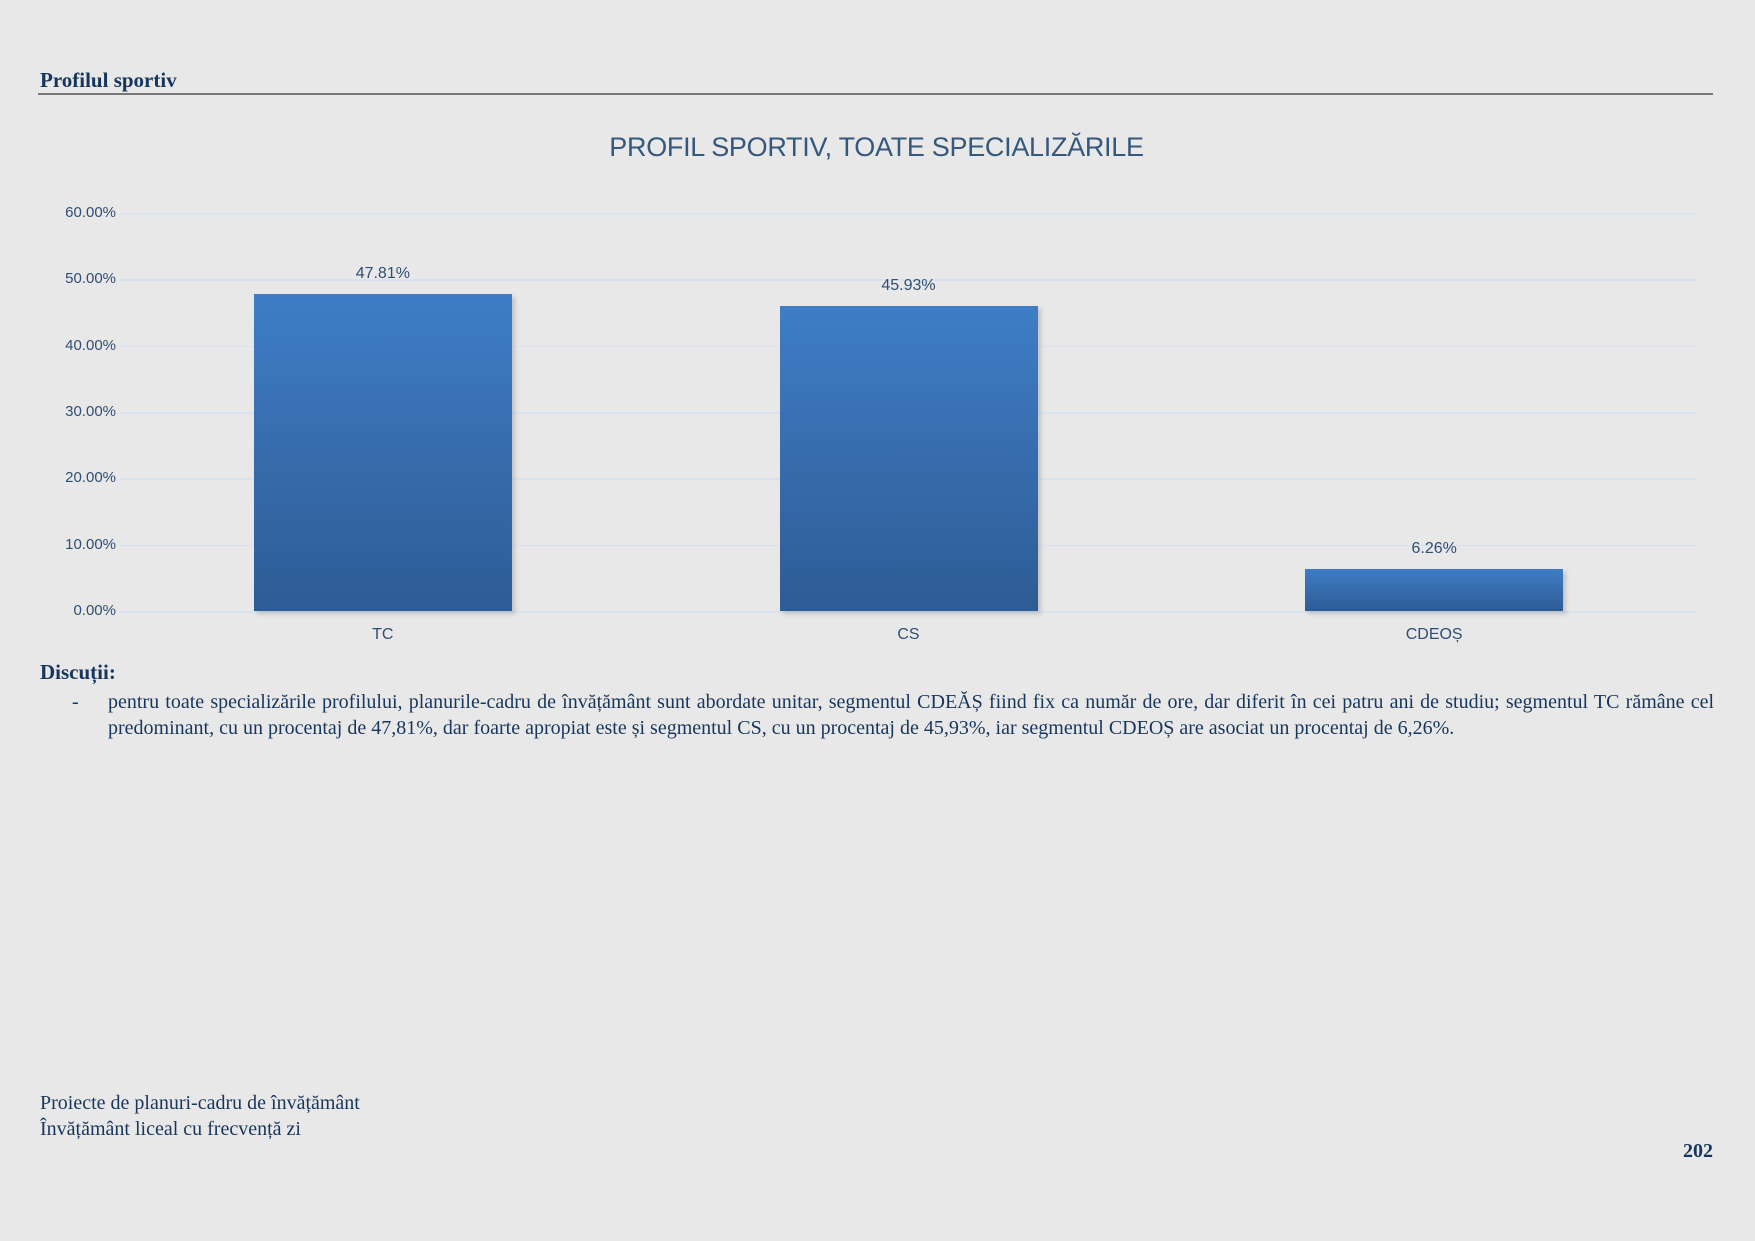 This screenshot has width=1755, height=1241. I want to click on discussion-heading: Discuții:, so click(78, 672).